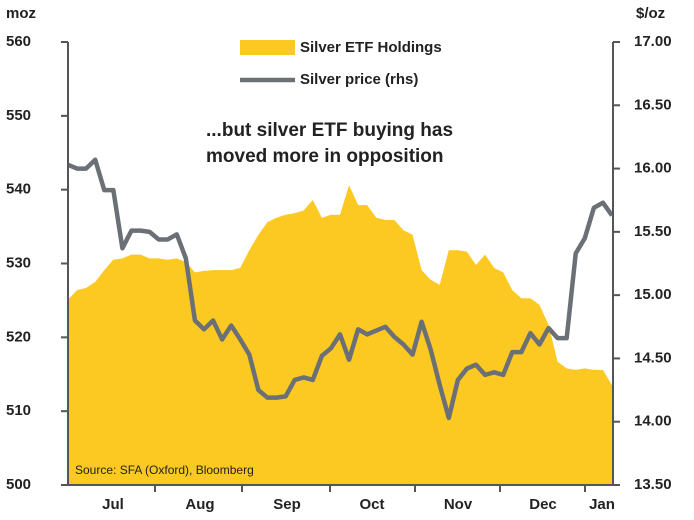 This screenshot has height=520, width=694. What do you see at coordinates (287, 504) in the screenshot?
I see `x-tick-label: Sep` at bounding box center [287, 504].